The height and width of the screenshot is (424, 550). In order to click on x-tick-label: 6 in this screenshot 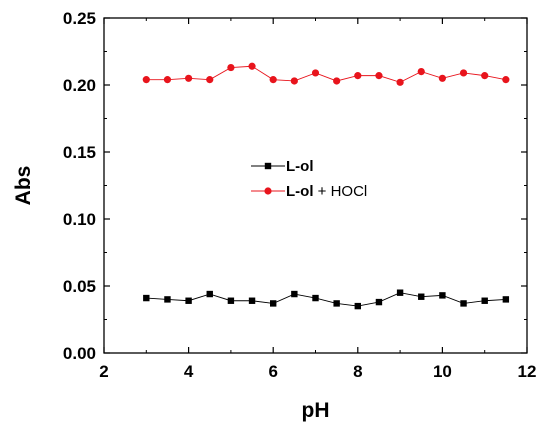, I will do `click(272, 371)`.